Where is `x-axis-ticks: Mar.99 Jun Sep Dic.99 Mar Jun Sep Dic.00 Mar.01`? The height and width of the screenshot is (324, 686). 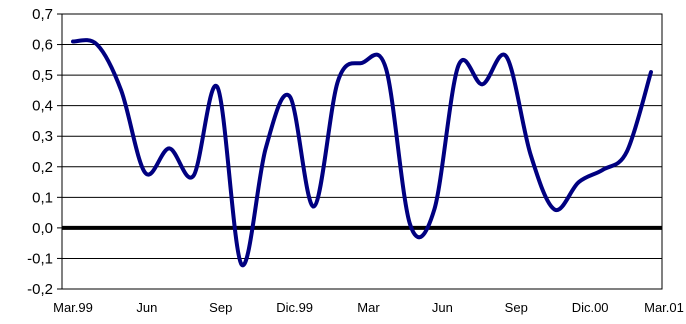
x-axis-ticks: Mar.99 Jun Sep Dic.99 Mar Jun Sep Dic.00 Mar.01 is located at coordinates (368, 307).